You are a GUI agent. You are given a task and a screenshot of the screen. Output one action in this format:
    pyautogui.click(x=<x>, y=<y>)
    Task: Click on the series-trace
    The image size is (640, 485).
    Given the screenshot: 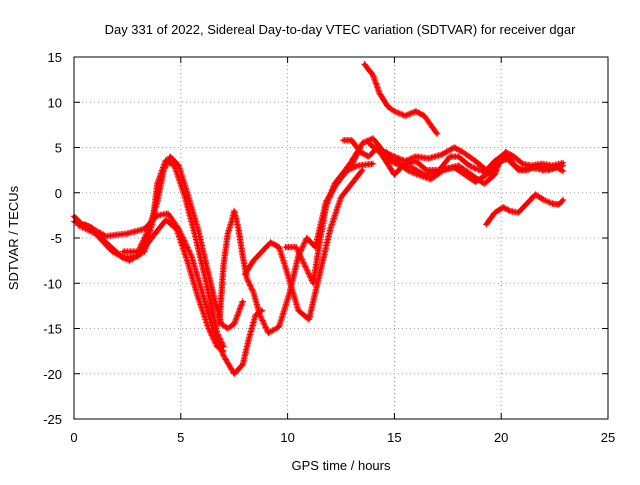 What is the action you would take?
    pyautogui.click(x=173, y=294)
    